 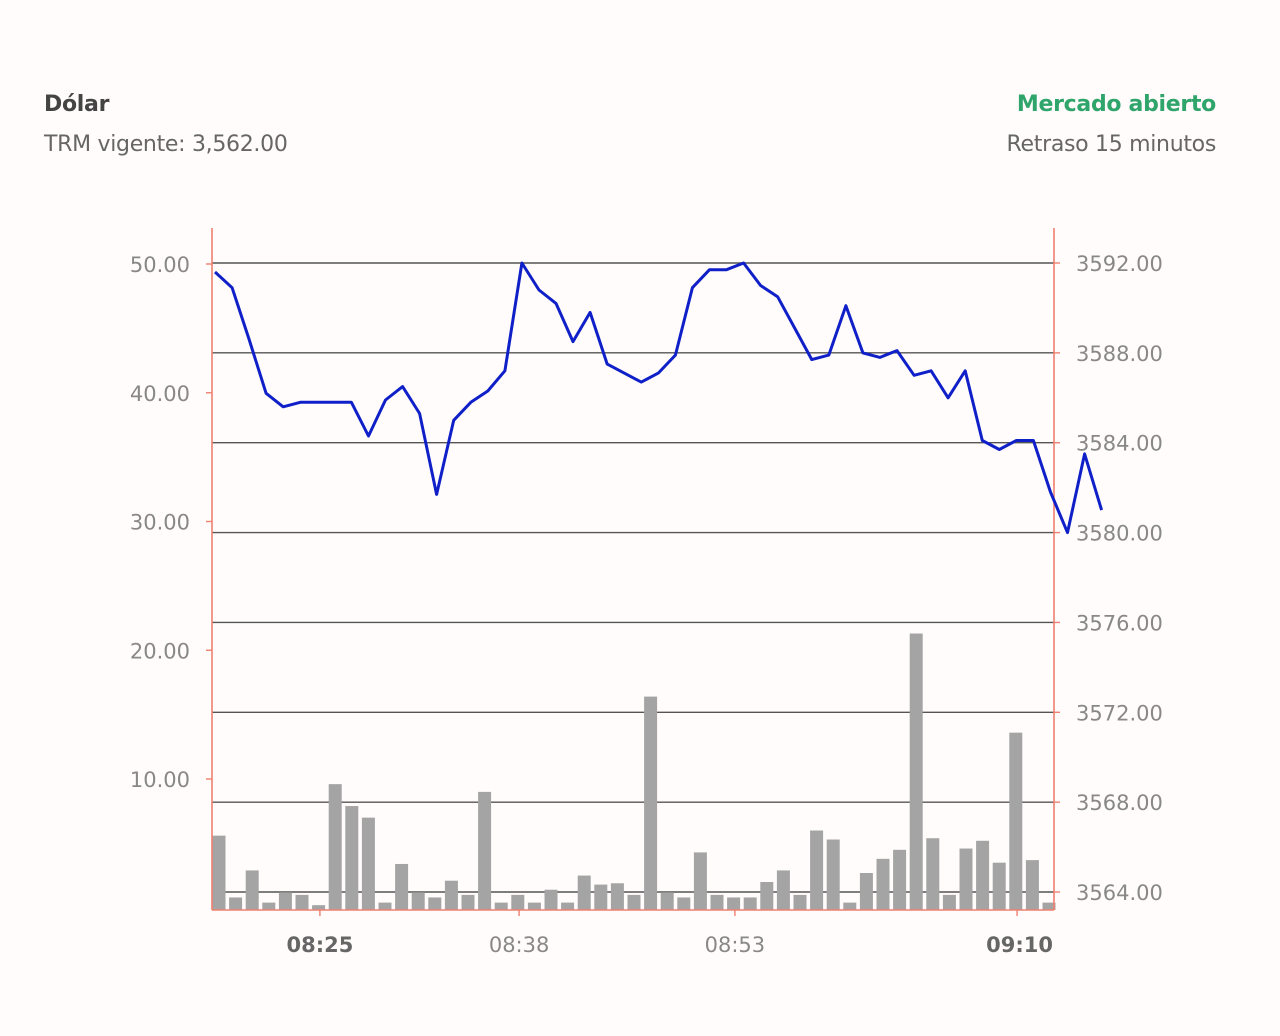 What do you see at coordinates (319, 945) in the screenshot?
I see `x-tick-label: 08:25` at bounding box center [319, 945].